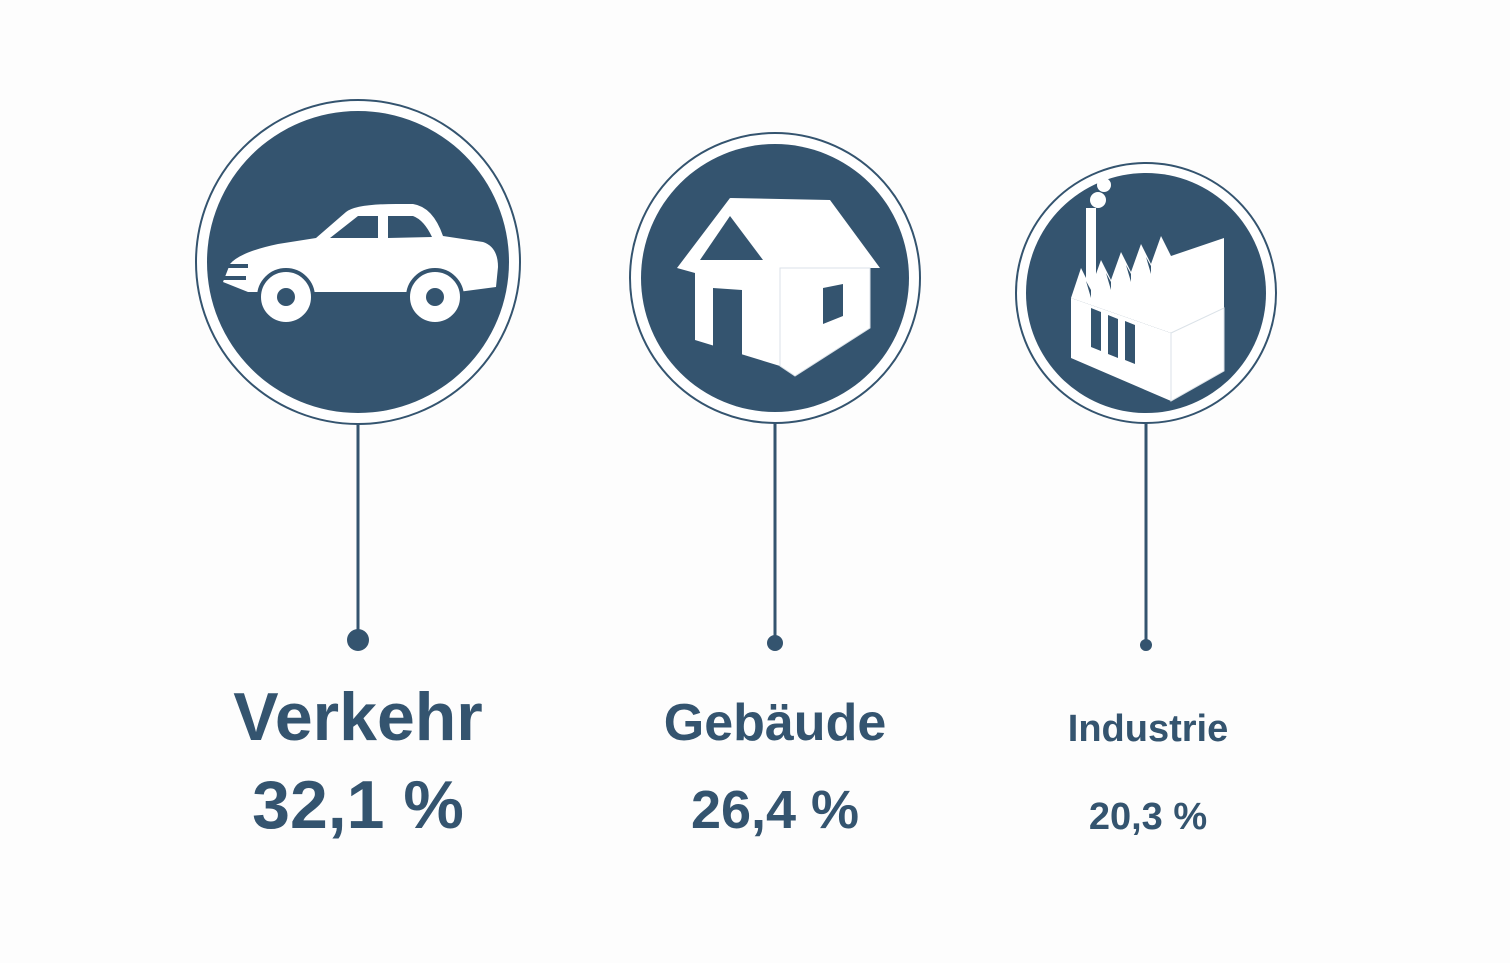 This screenshot has height=963, width=1510. I want to click on factory-icon, so click(1148, 290).